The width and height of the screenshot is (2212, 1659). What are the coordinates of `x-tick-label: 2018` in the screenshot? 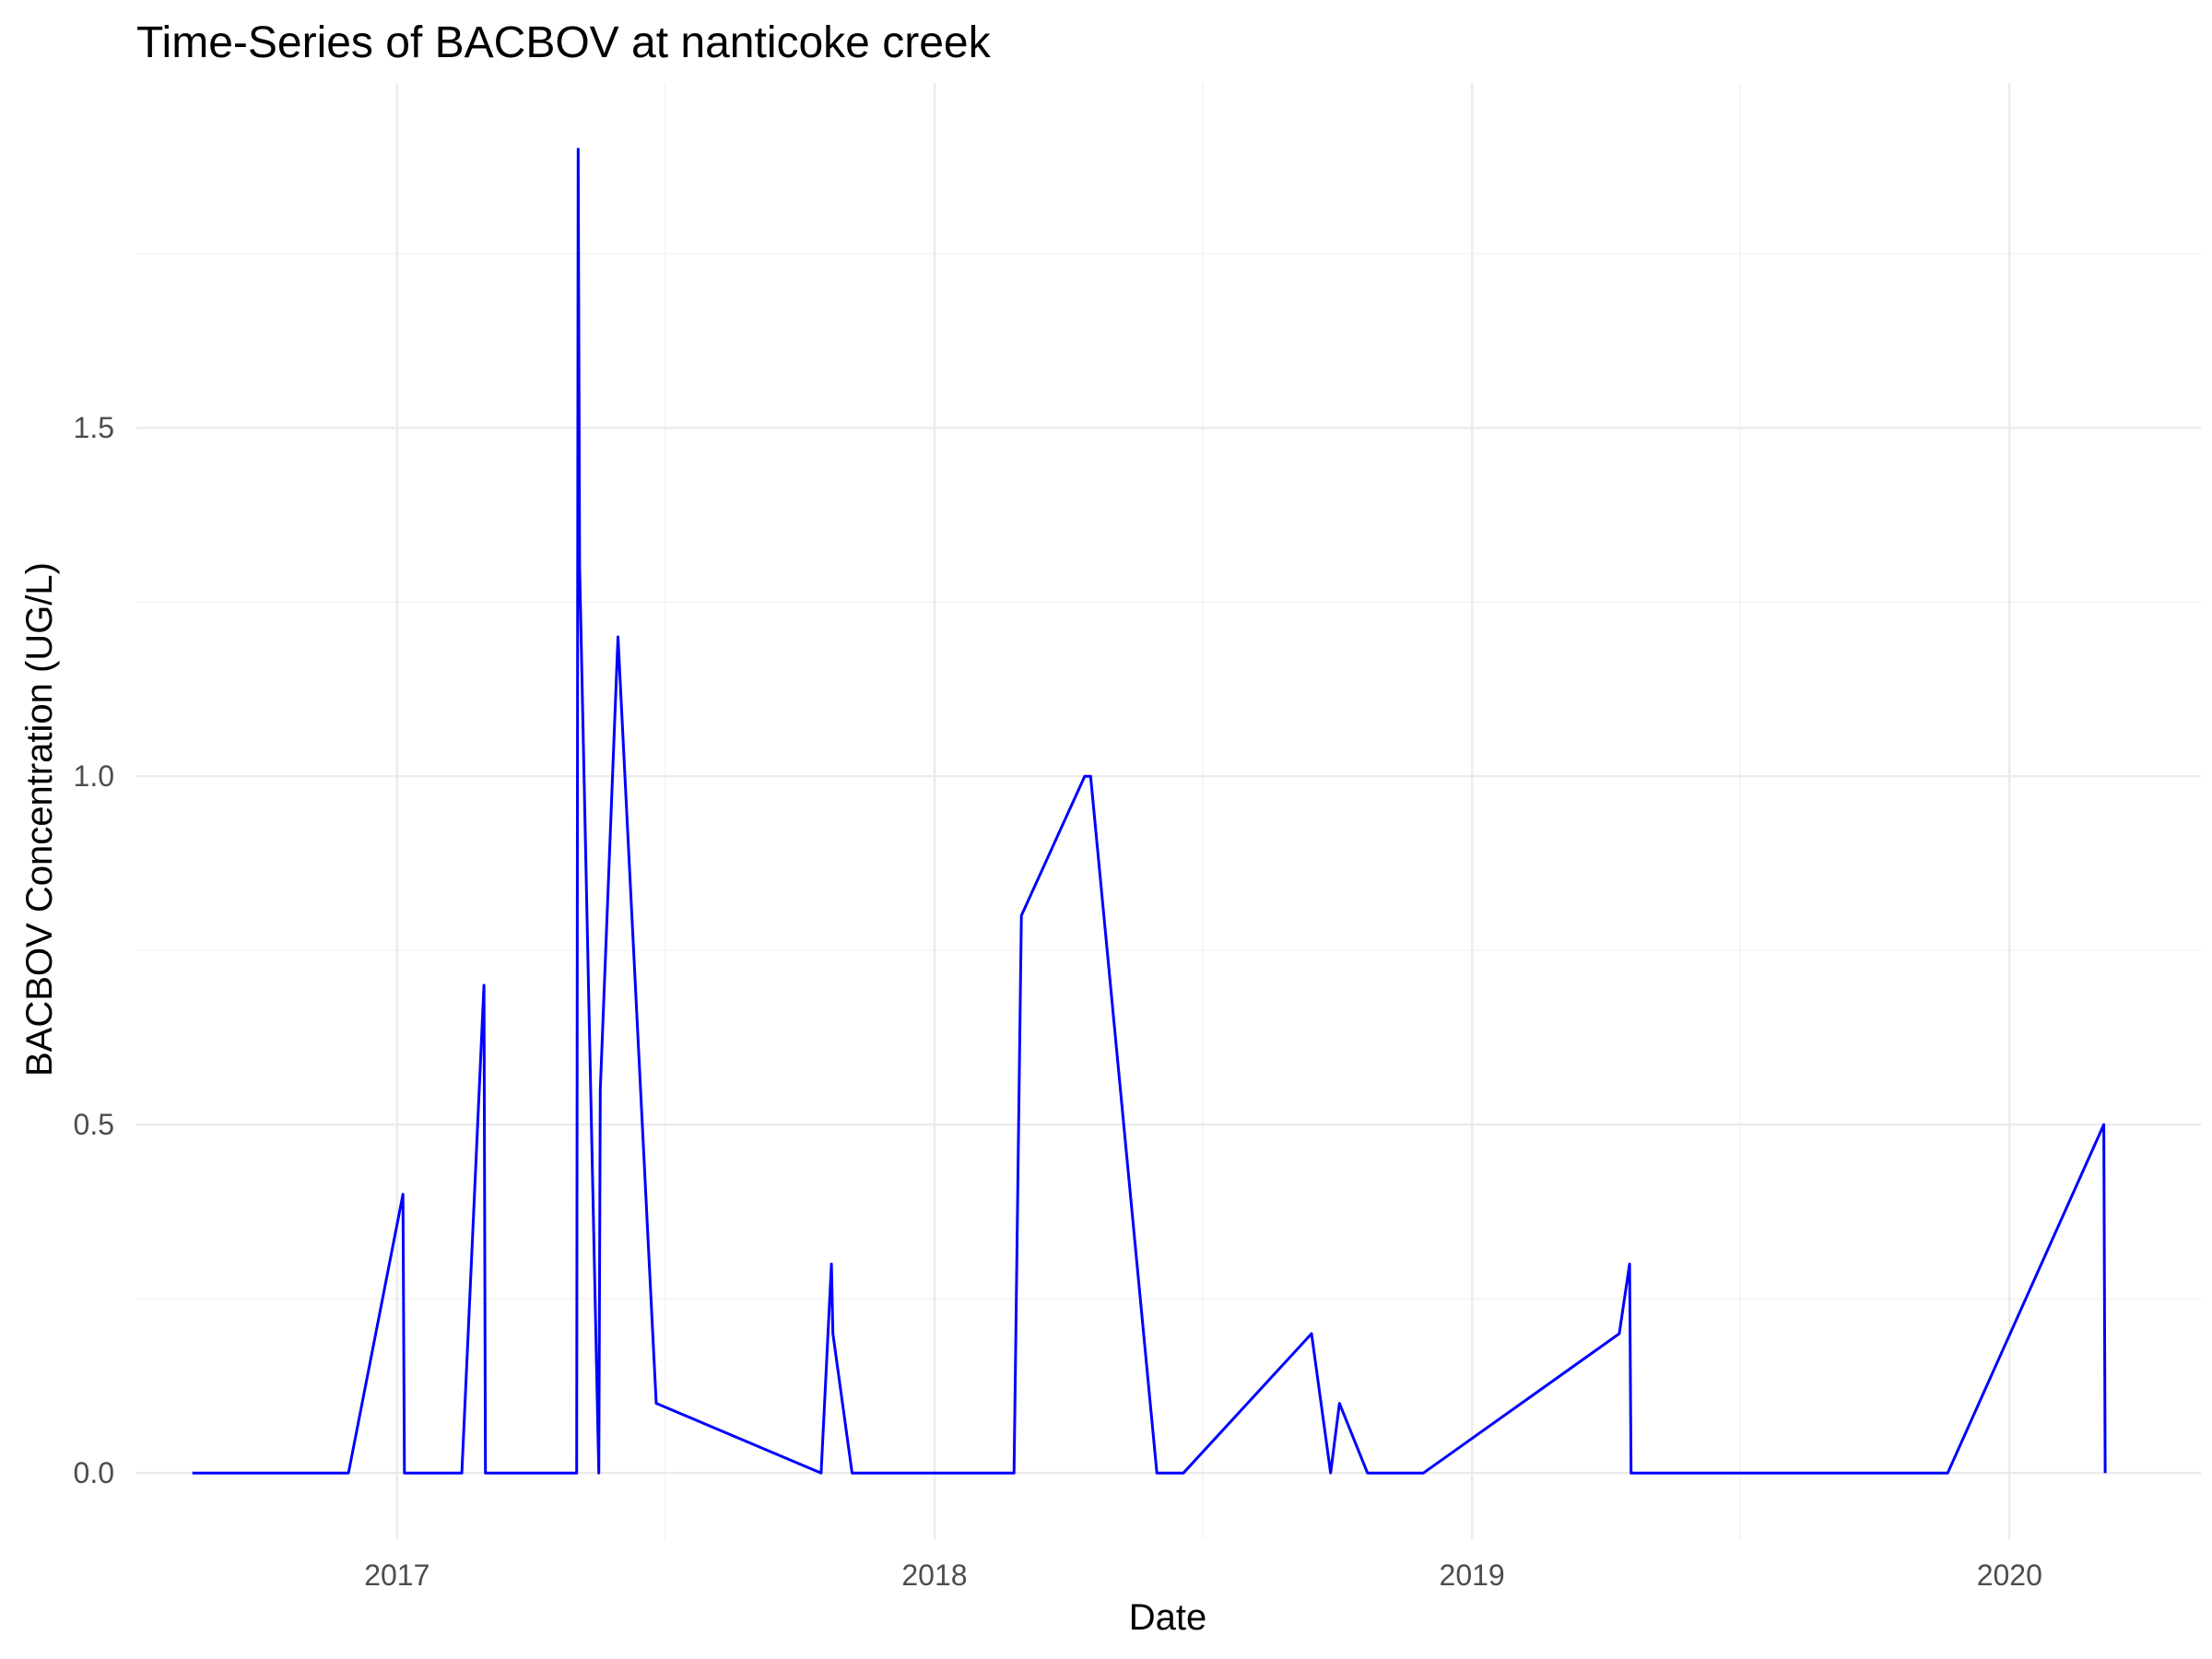 It's located at (934, 1575).